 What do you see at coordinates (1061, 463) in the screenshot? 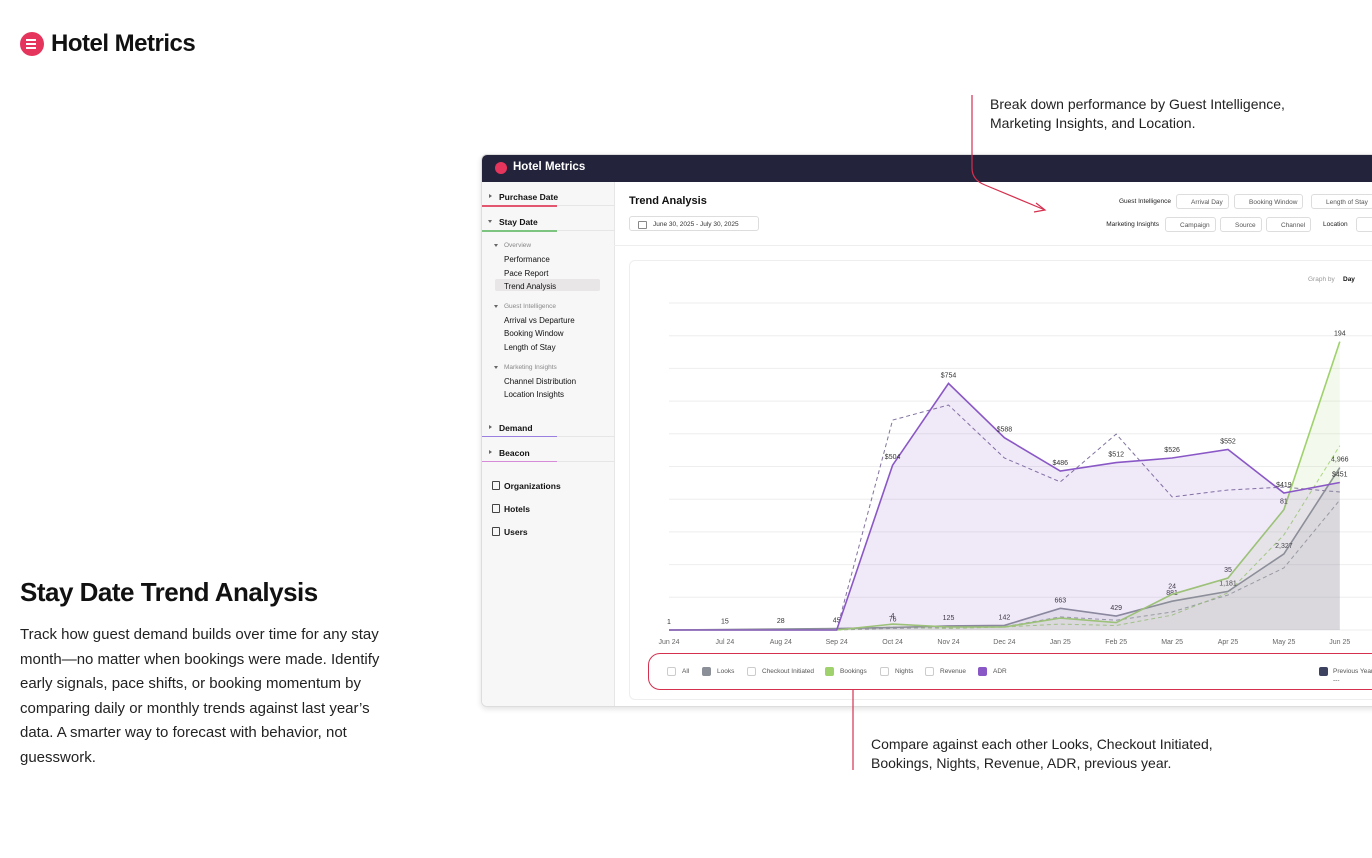
I see `data-label: $486` at bounding box center [1061, 463].